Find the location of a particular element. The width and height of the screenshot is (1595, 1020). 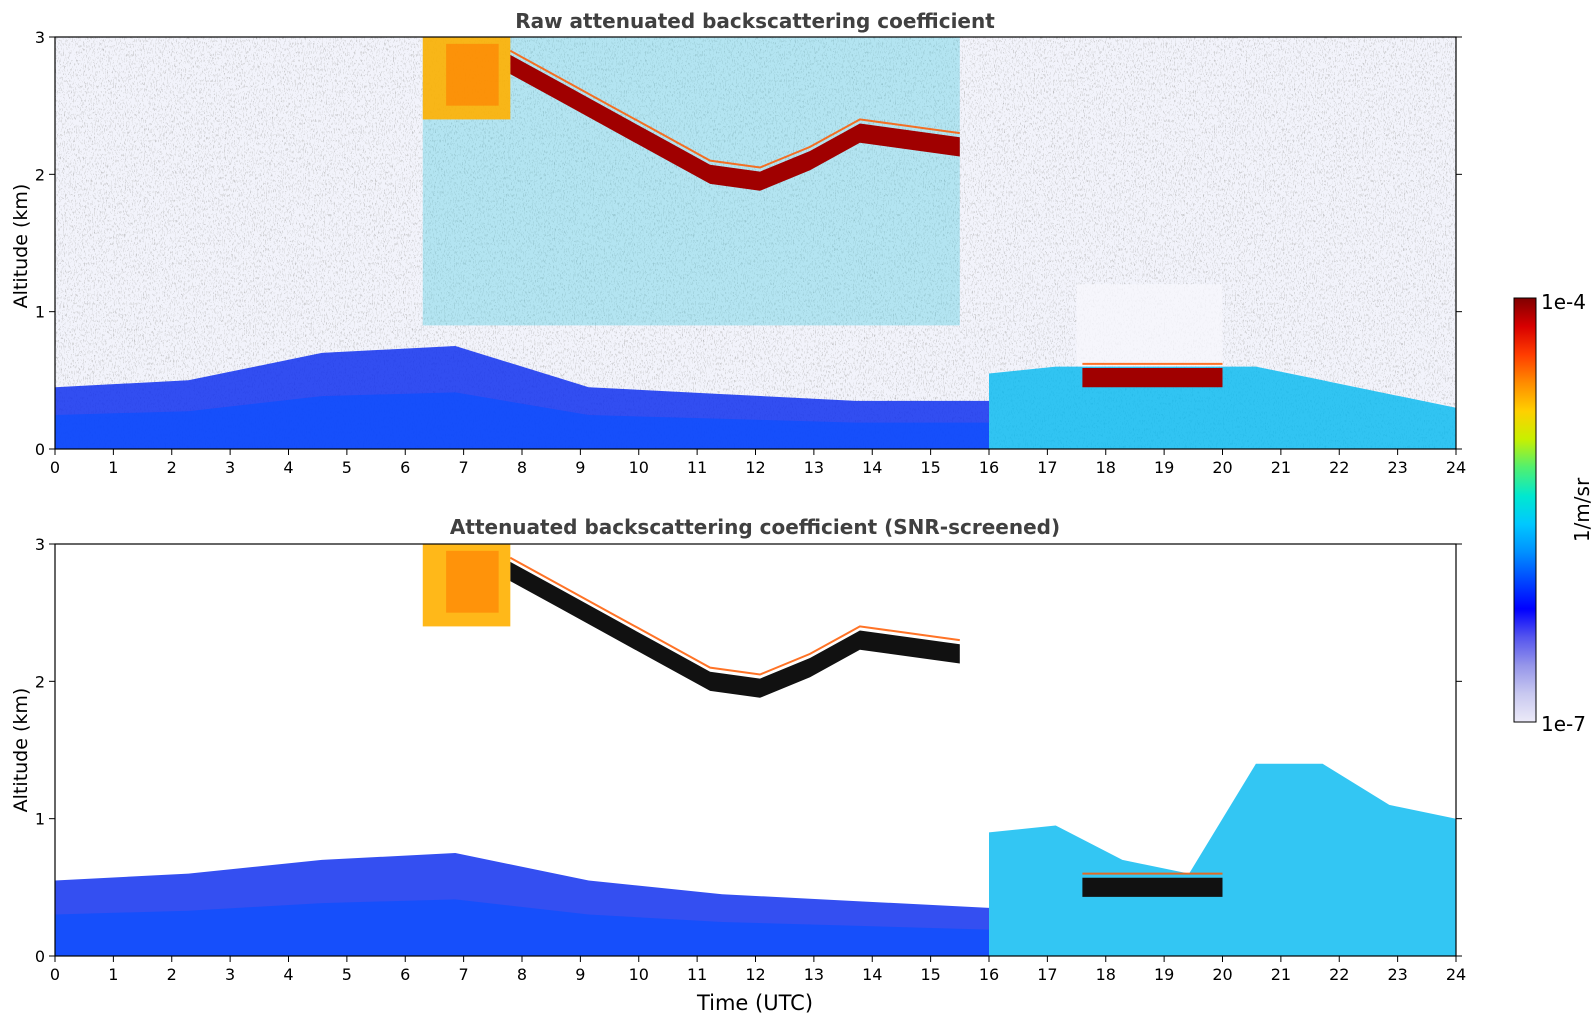

colorbar-unit-label: 1/m/sr is located at coordinates (1582, 509).